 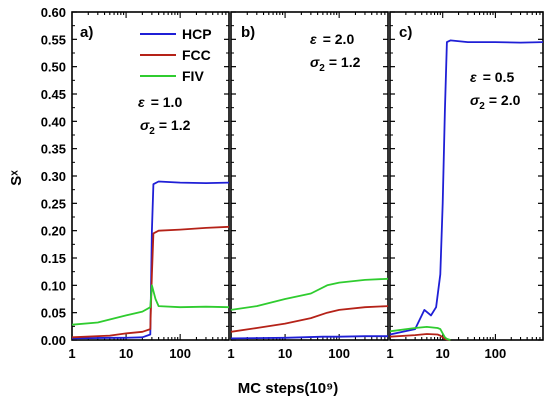 I want to click on y-tick-label: 0.00, so click(x=53, y=340).